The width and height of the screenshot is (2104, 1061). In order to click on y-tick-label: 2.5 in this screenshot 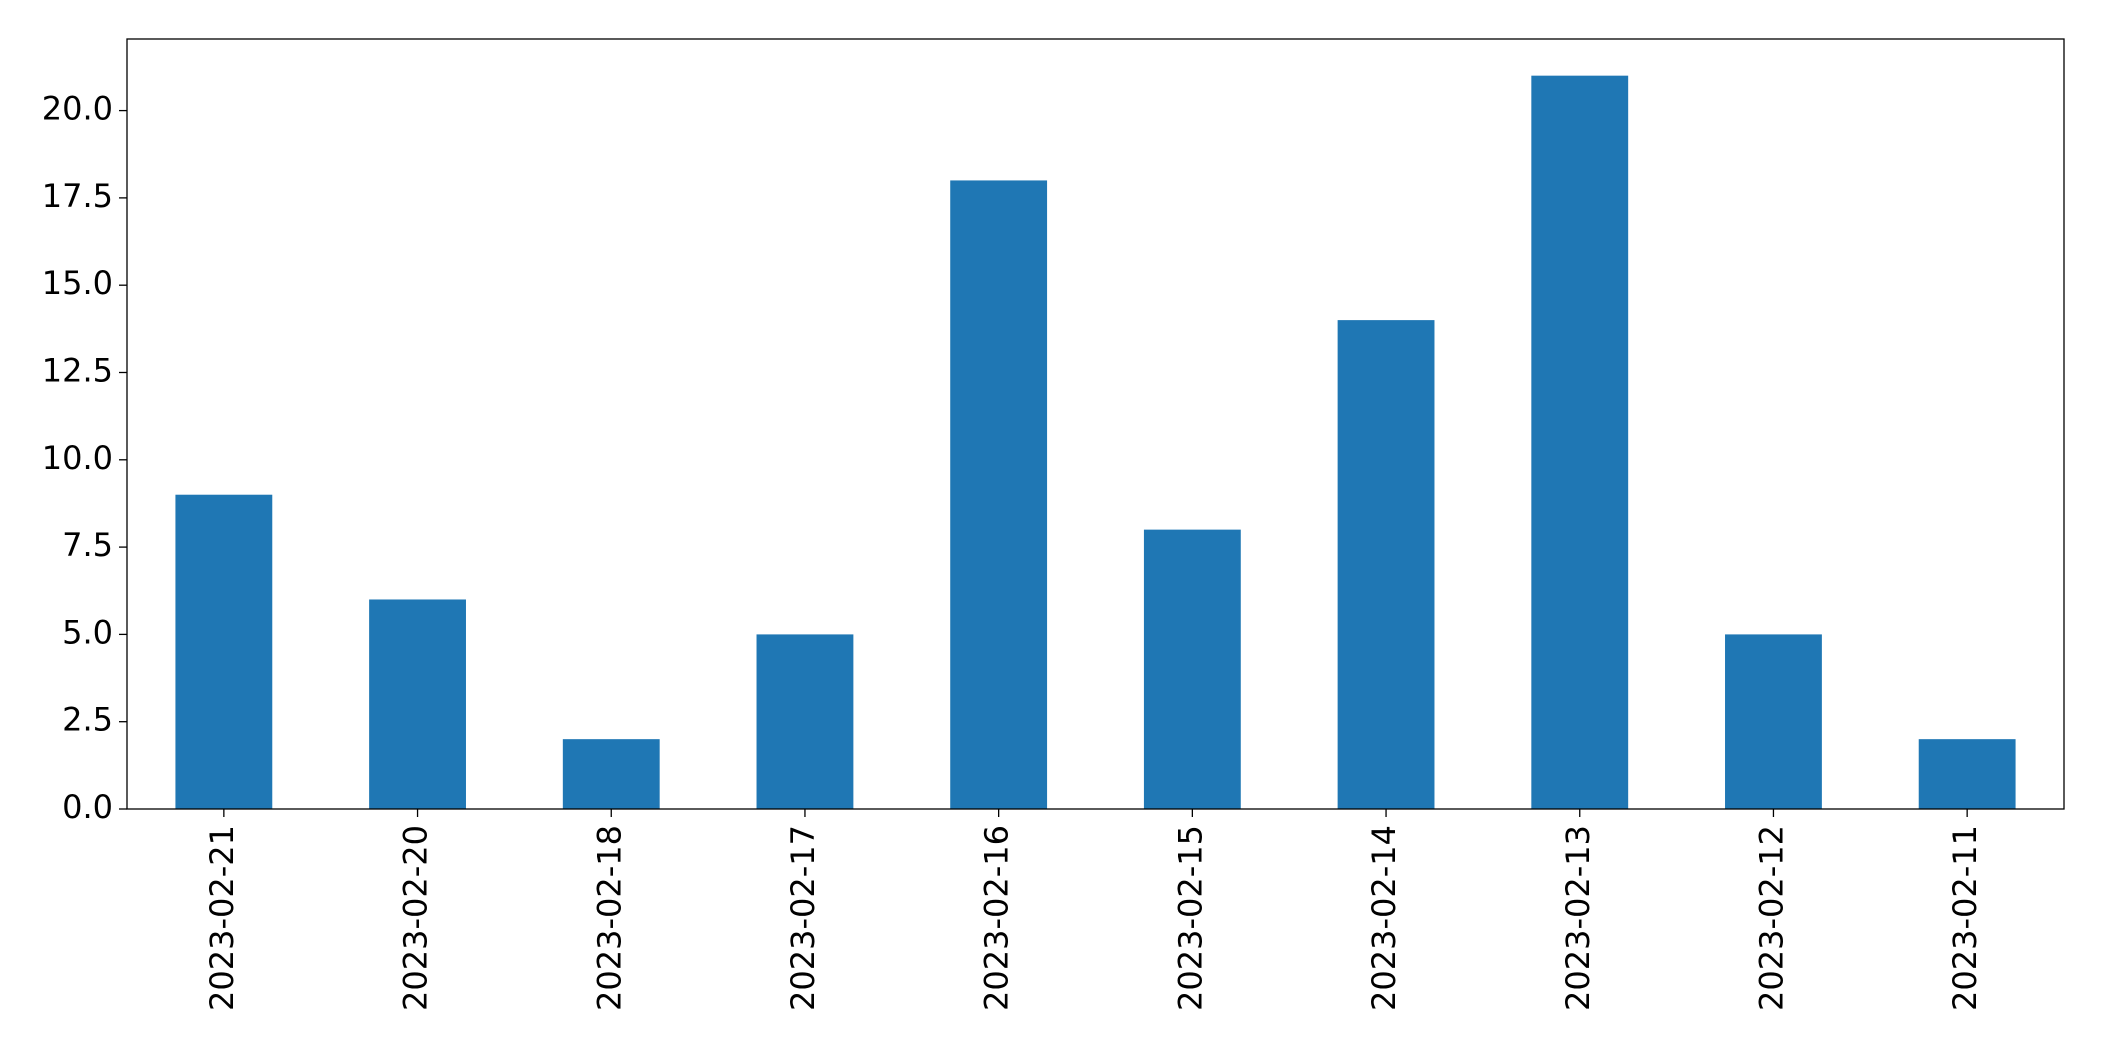, I will do `click(87, 720)`.